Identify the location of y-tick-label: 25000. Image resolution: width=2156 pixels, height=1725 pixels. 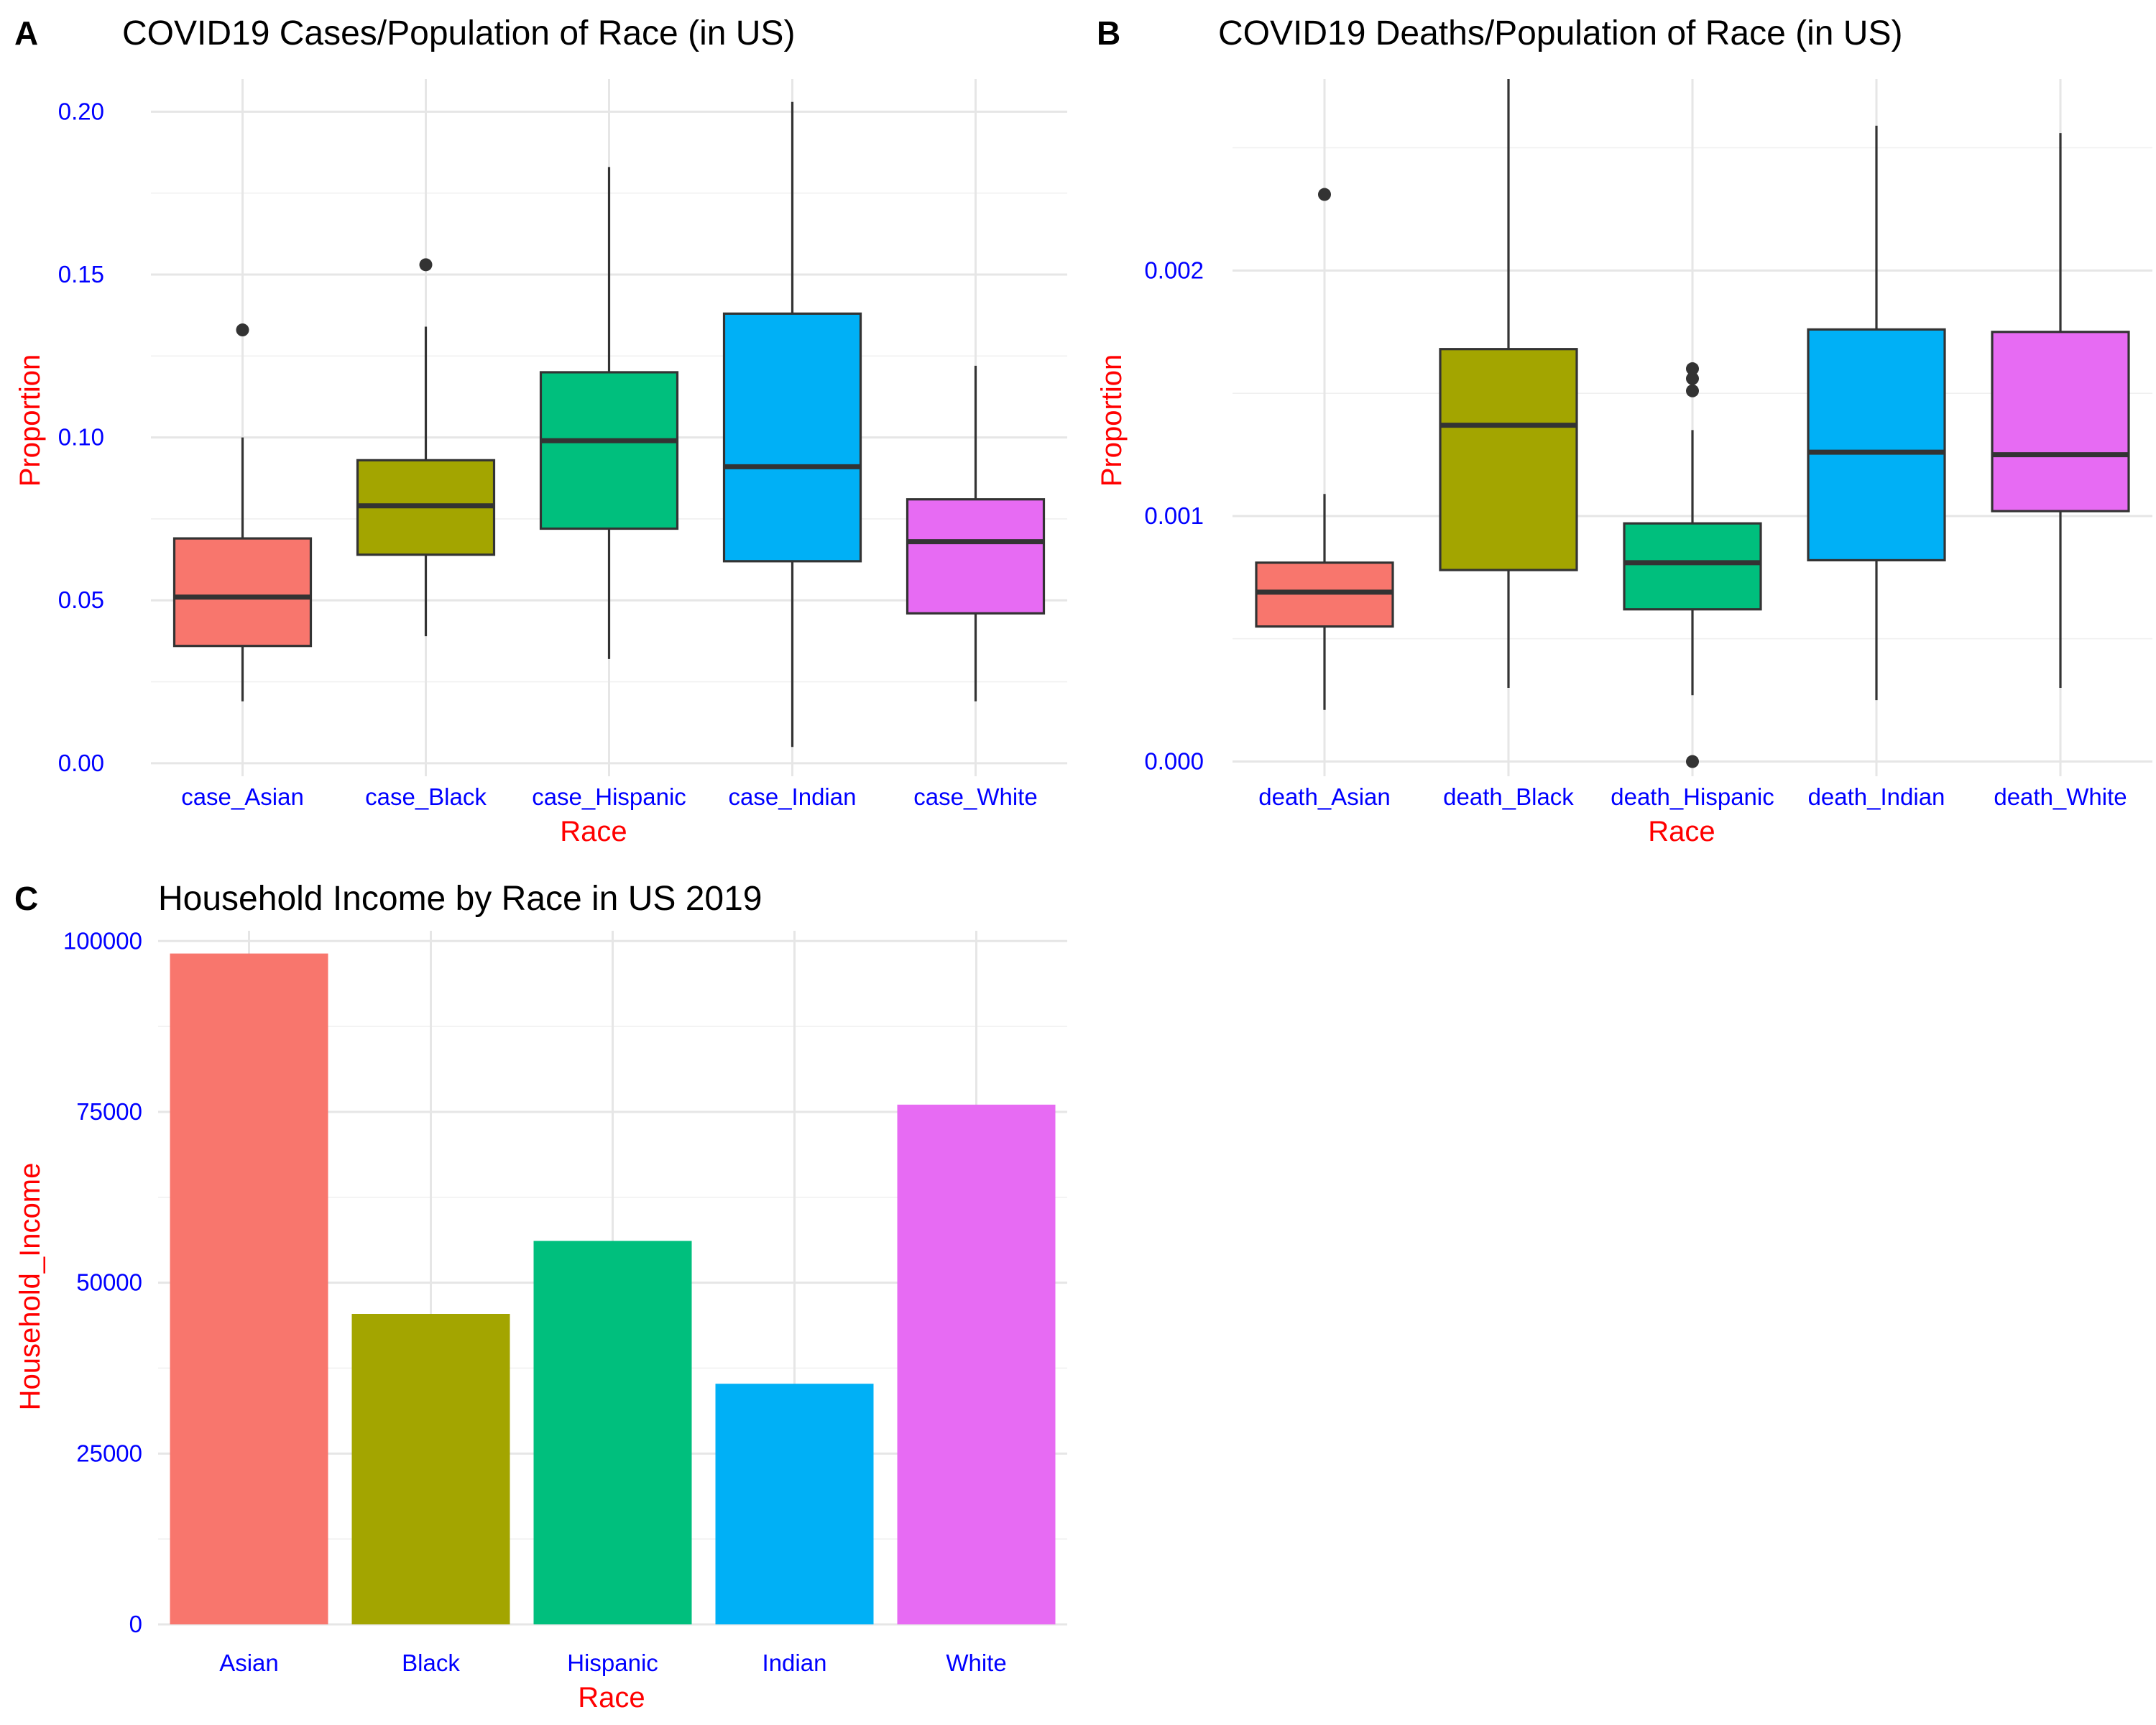
(109, 1453).